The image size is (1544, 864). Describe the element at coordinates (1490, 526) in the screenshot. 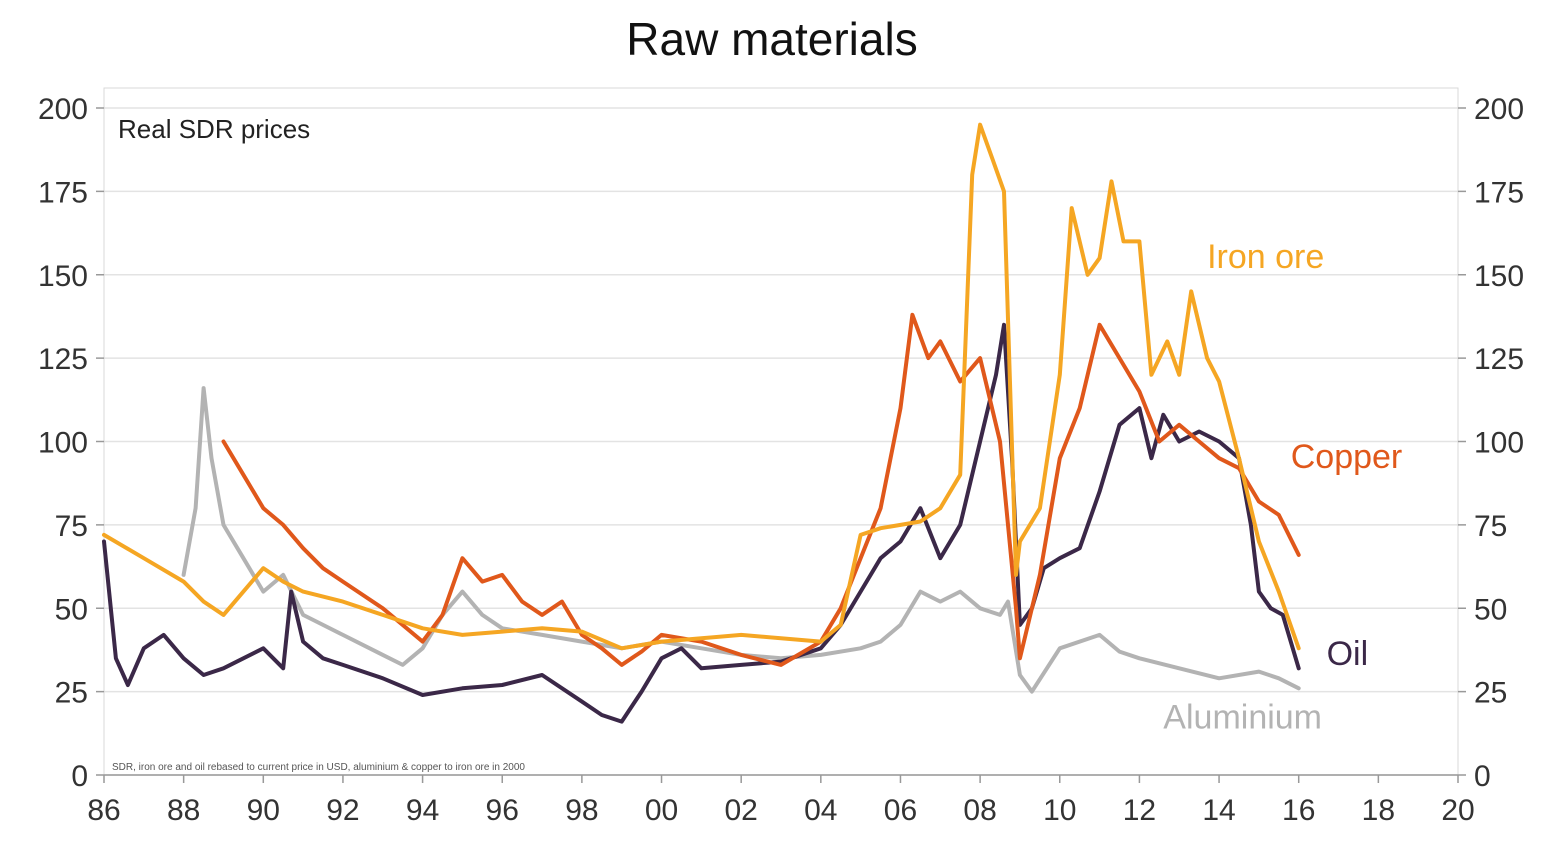

I see `y-tick-label-right: 75` at that location.